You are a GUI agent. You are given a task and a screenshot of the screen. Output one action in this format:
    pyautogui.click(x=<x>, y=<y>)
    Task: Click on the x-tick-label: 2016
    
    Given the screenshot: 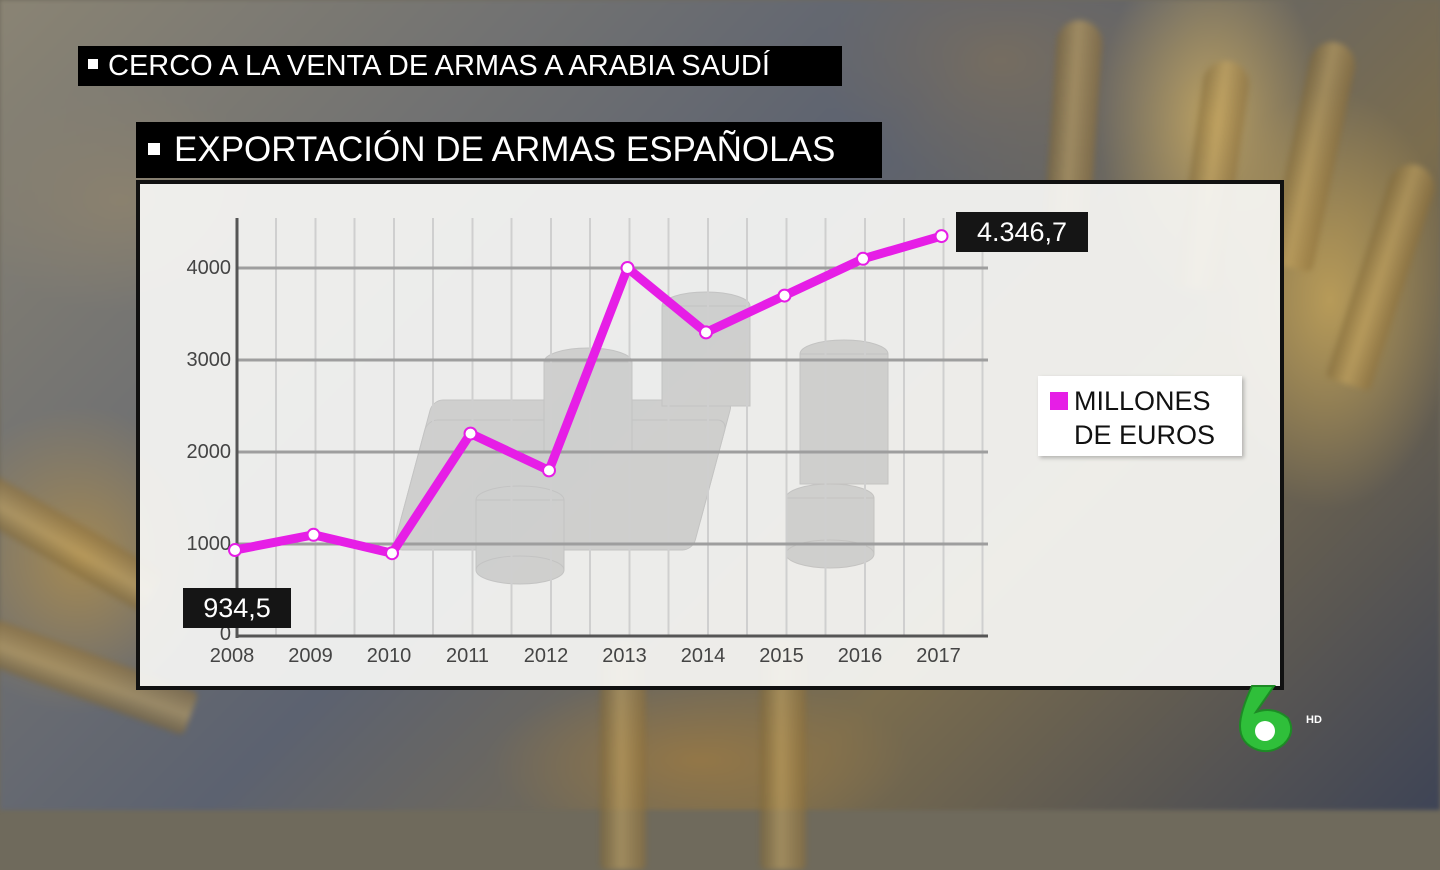 What is the action you would take?
    pyautogui.click(x=860, y=656)
    